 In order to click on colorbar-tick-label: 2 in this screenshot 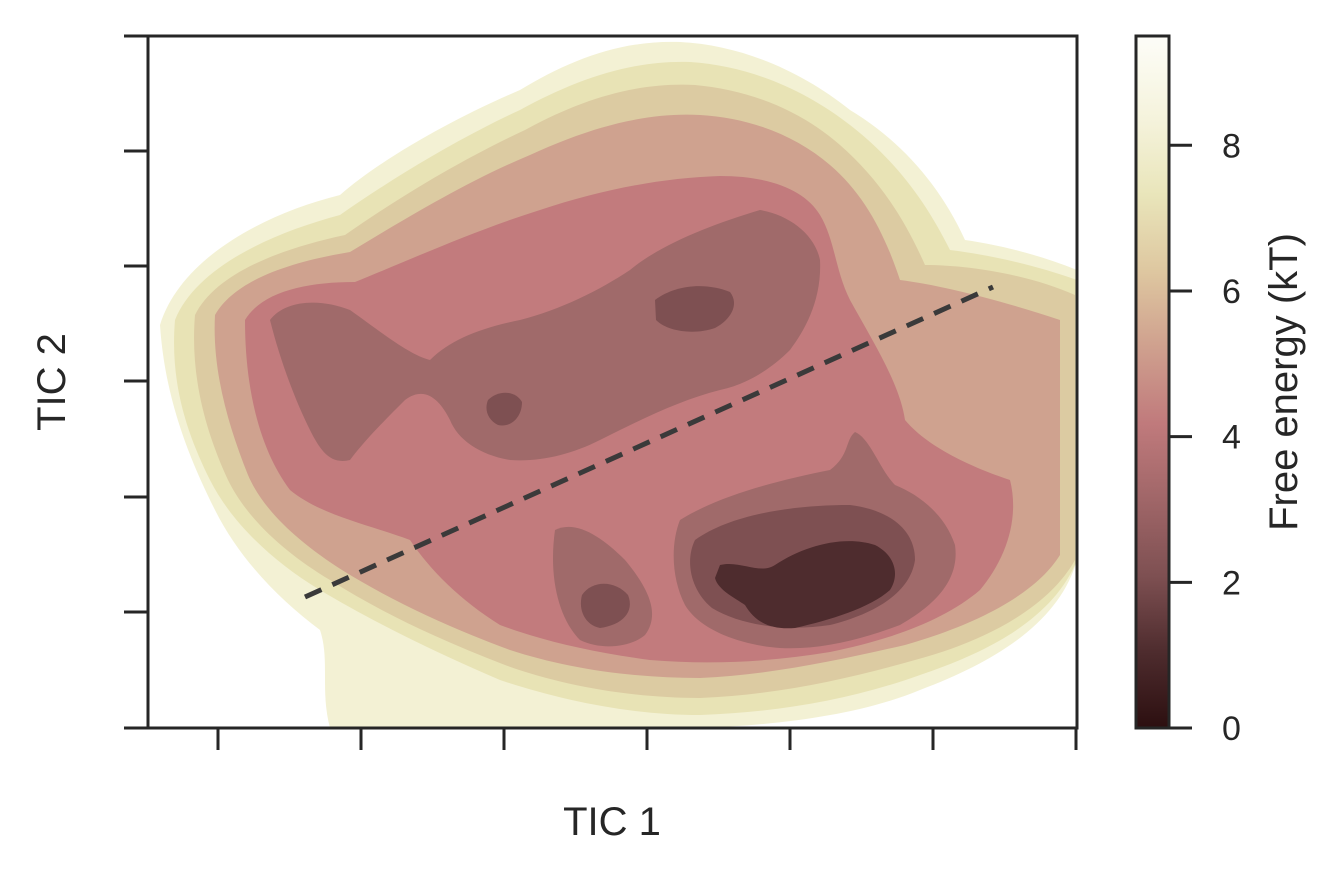, I will do `click(1231, 583)`.